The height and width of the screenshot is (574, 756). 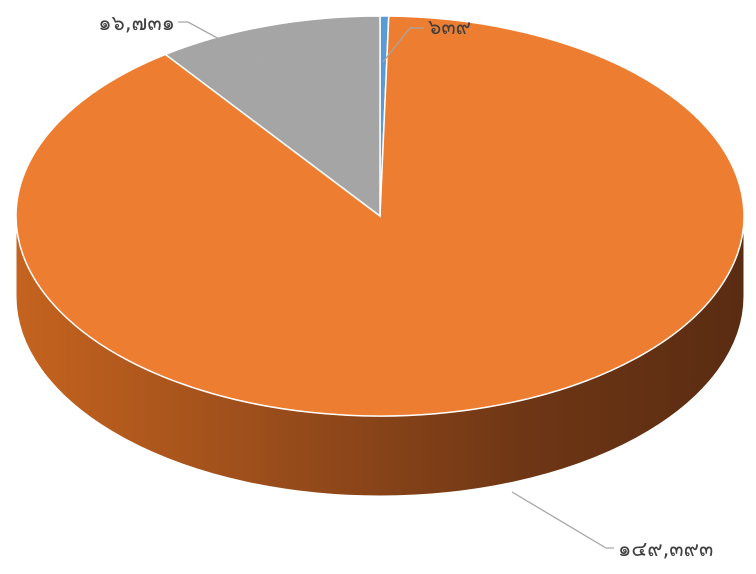 What do you see at coordinates (449, 27) in the screenshot?
I see `data-label-0: ๖๓๙` at bounding box center [449, 27].